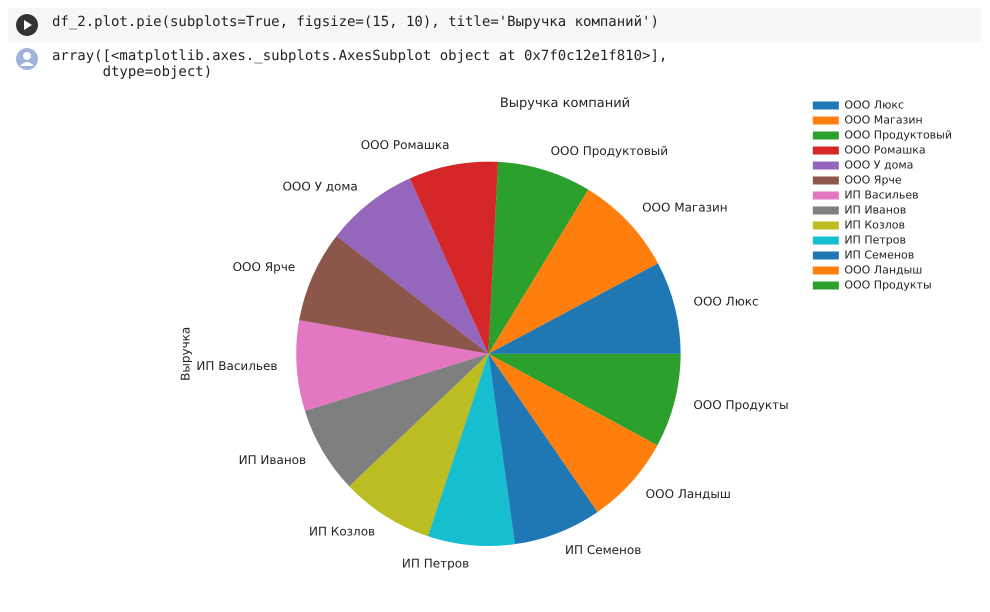 This screenshot has width=990, height=612. What do you see at coordinates (874, 225) in the screenshot?
I see `legend-label: ИП Козлов` at bounding box center [874, 225].